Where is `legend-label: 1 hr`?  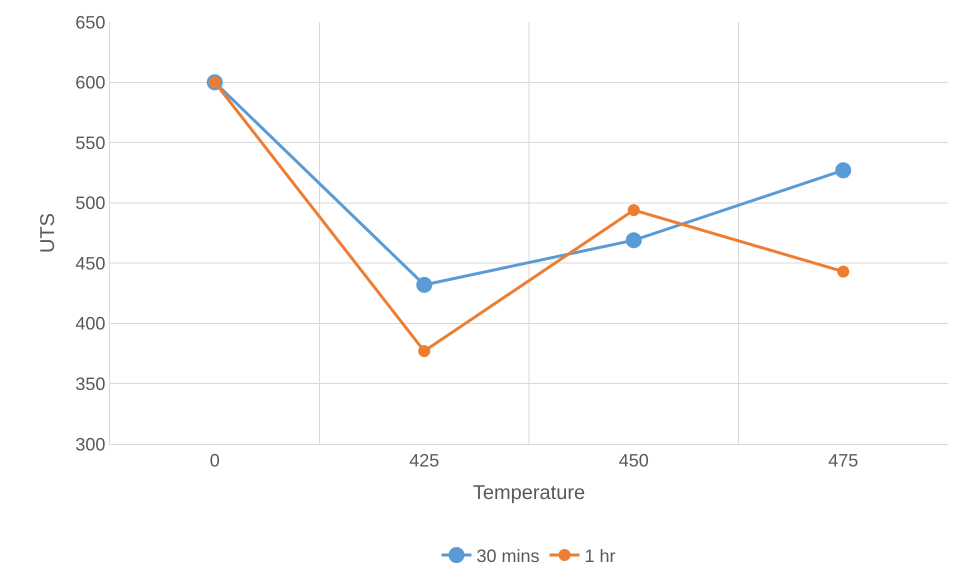
legend-label: 1 hr is located at coordinates (600, 556).